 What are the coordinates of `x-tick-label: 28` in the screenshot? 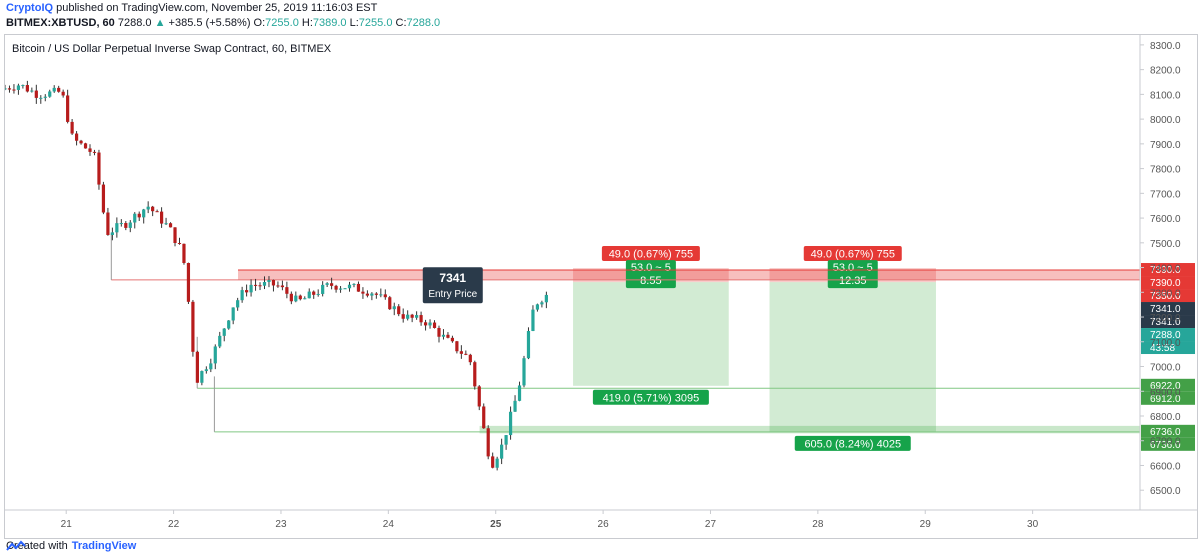 It's located at (818, 524).